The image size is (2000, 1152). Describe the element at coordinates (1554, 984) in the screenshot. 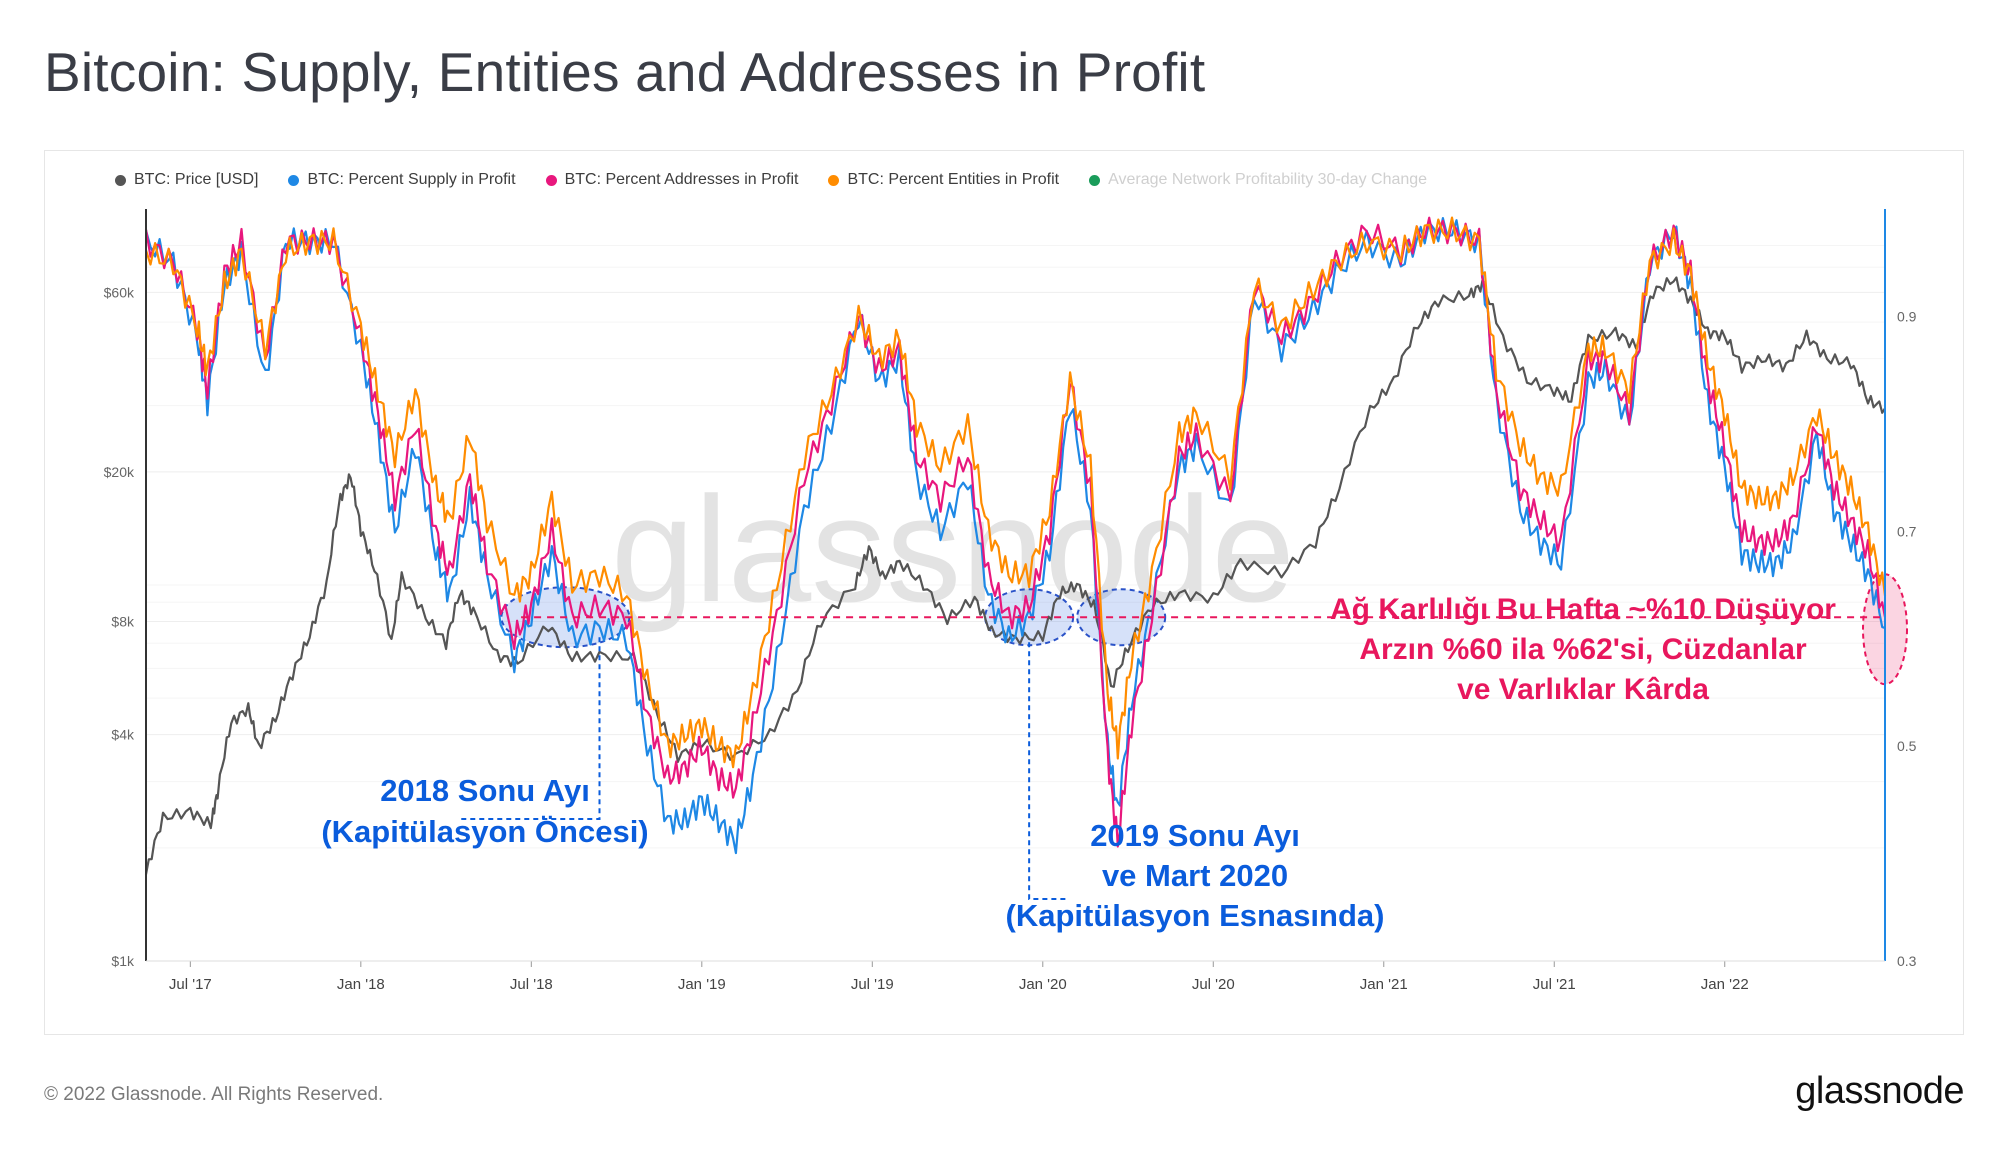

I see `x-tick-label: Jul '21` at that location.